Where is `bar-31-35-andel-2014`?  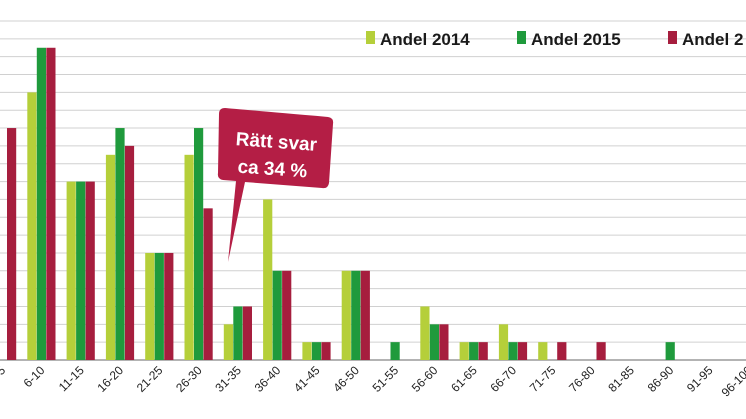 bar-31-35-andel-2014 is located at coordinates (228, 342).